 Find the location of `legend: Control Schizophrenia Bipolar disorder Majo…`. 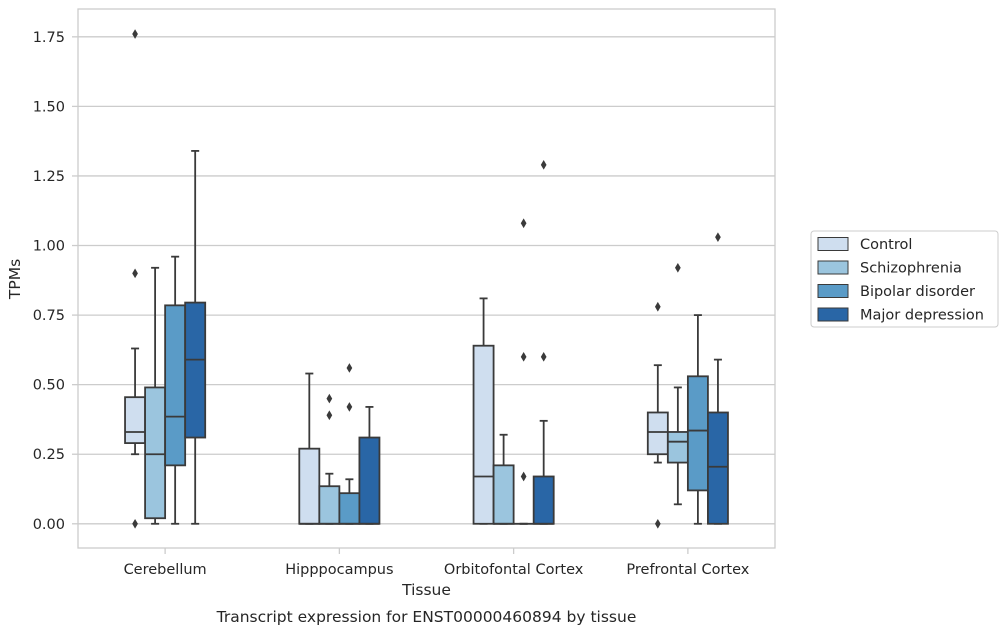

legend: Control Schizophrenia Bipolar disorder Majo… is located at coordinates (904, 279).